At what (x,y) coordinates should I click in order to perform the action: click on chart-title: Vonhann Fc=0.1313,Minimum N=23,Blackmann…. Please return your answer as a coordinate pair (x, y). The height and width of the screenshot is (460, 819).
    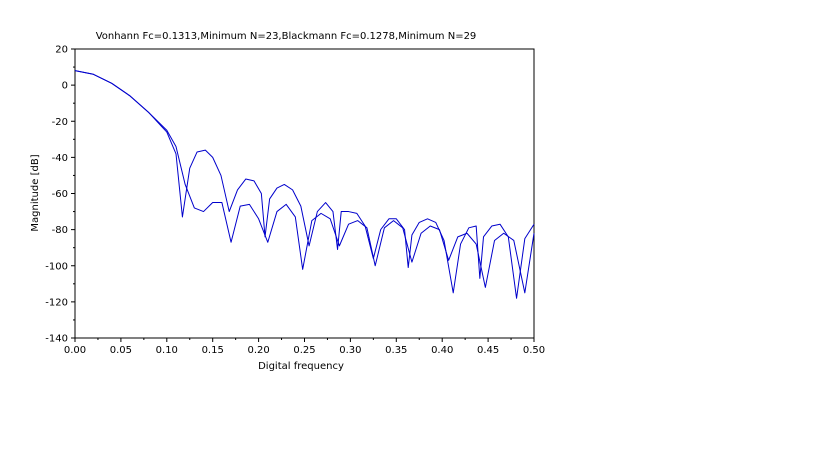
    Looking at the image, I should click on (286, 36).